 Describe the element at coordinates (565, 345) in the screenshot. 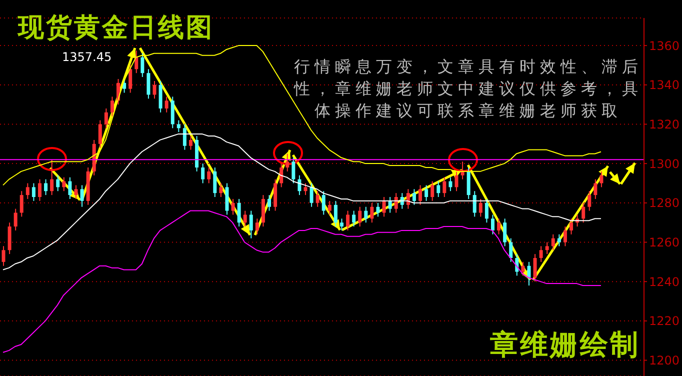

I see `annotation: 章维姗绘制` at that location.